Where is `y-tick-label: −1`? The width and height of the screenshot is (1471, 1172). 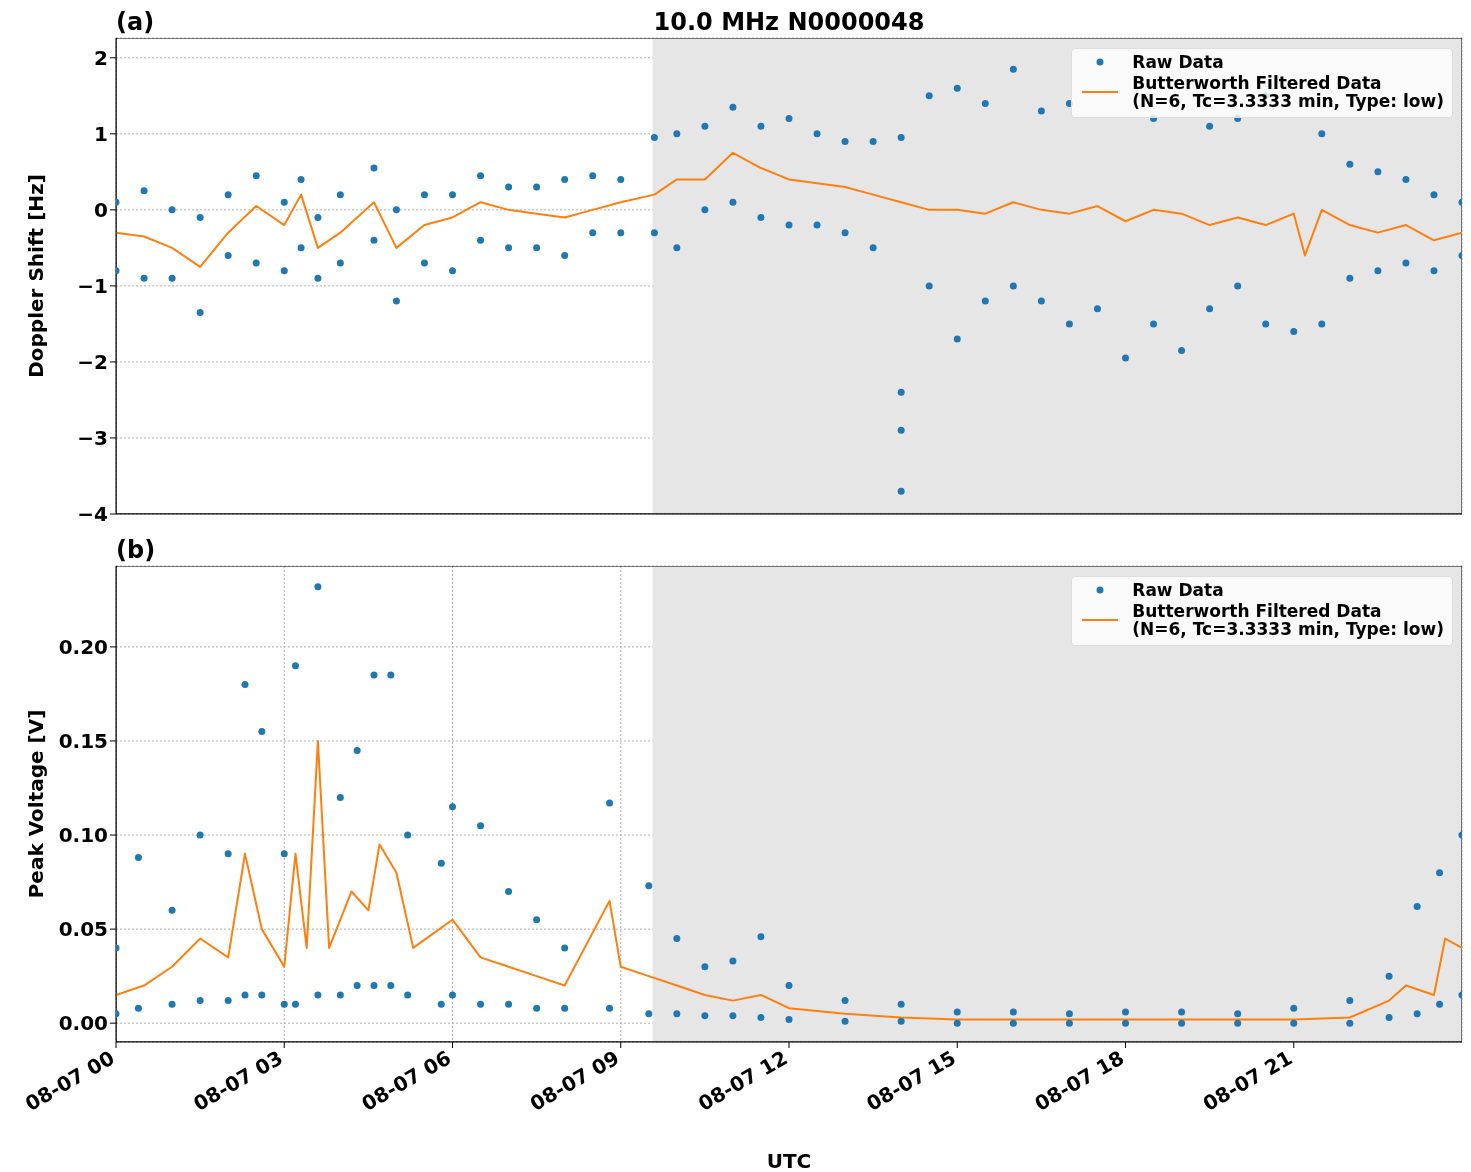
y-tick-label: −1 is located at coordinates (92, 285).